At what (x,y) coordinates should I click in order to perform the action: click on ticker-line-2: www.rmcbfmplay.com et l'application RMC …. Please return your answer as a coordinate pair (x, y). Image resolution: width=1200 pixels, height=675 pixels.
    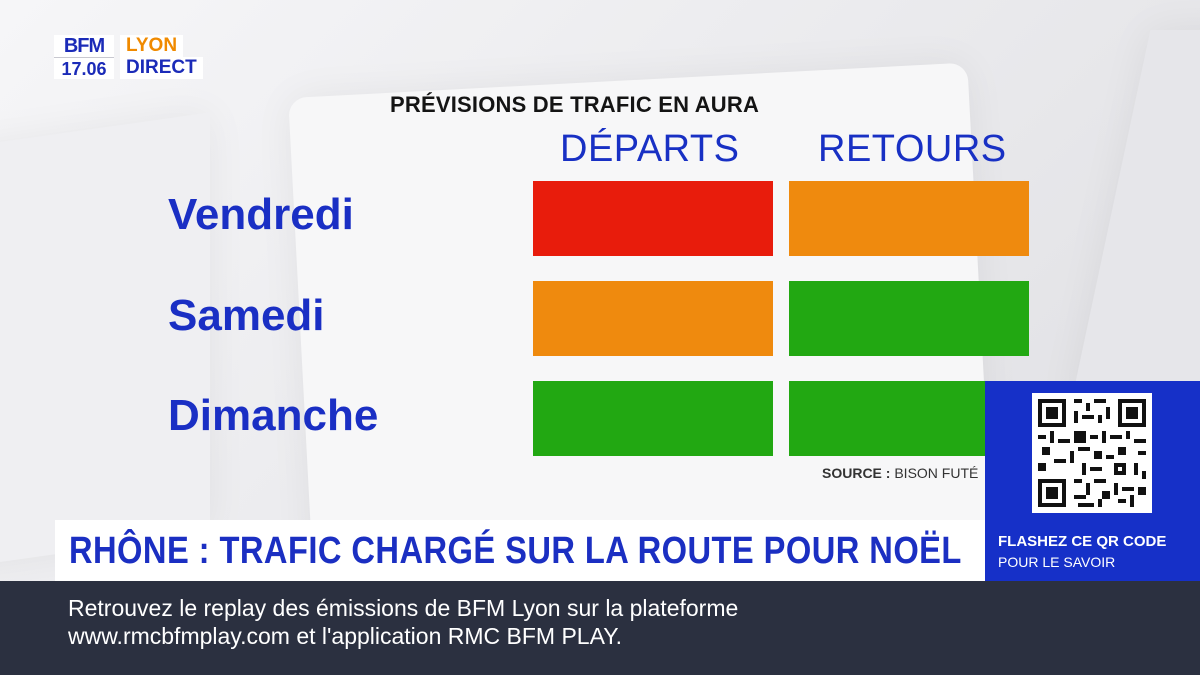
    Looking at the image, I should click on (345, 636).